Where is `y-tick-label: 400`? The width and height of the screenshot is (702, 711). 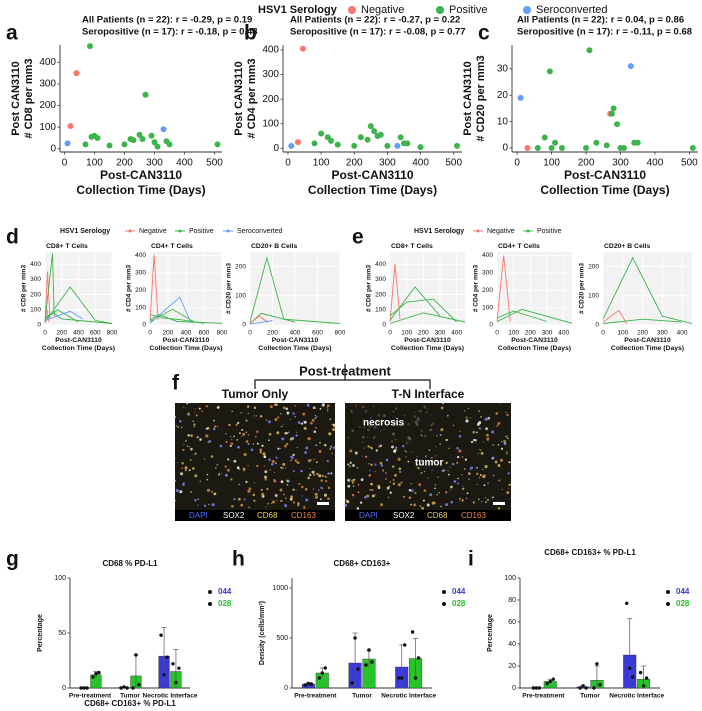
y-tick-label: 400 is located at coordinates (270, 50).